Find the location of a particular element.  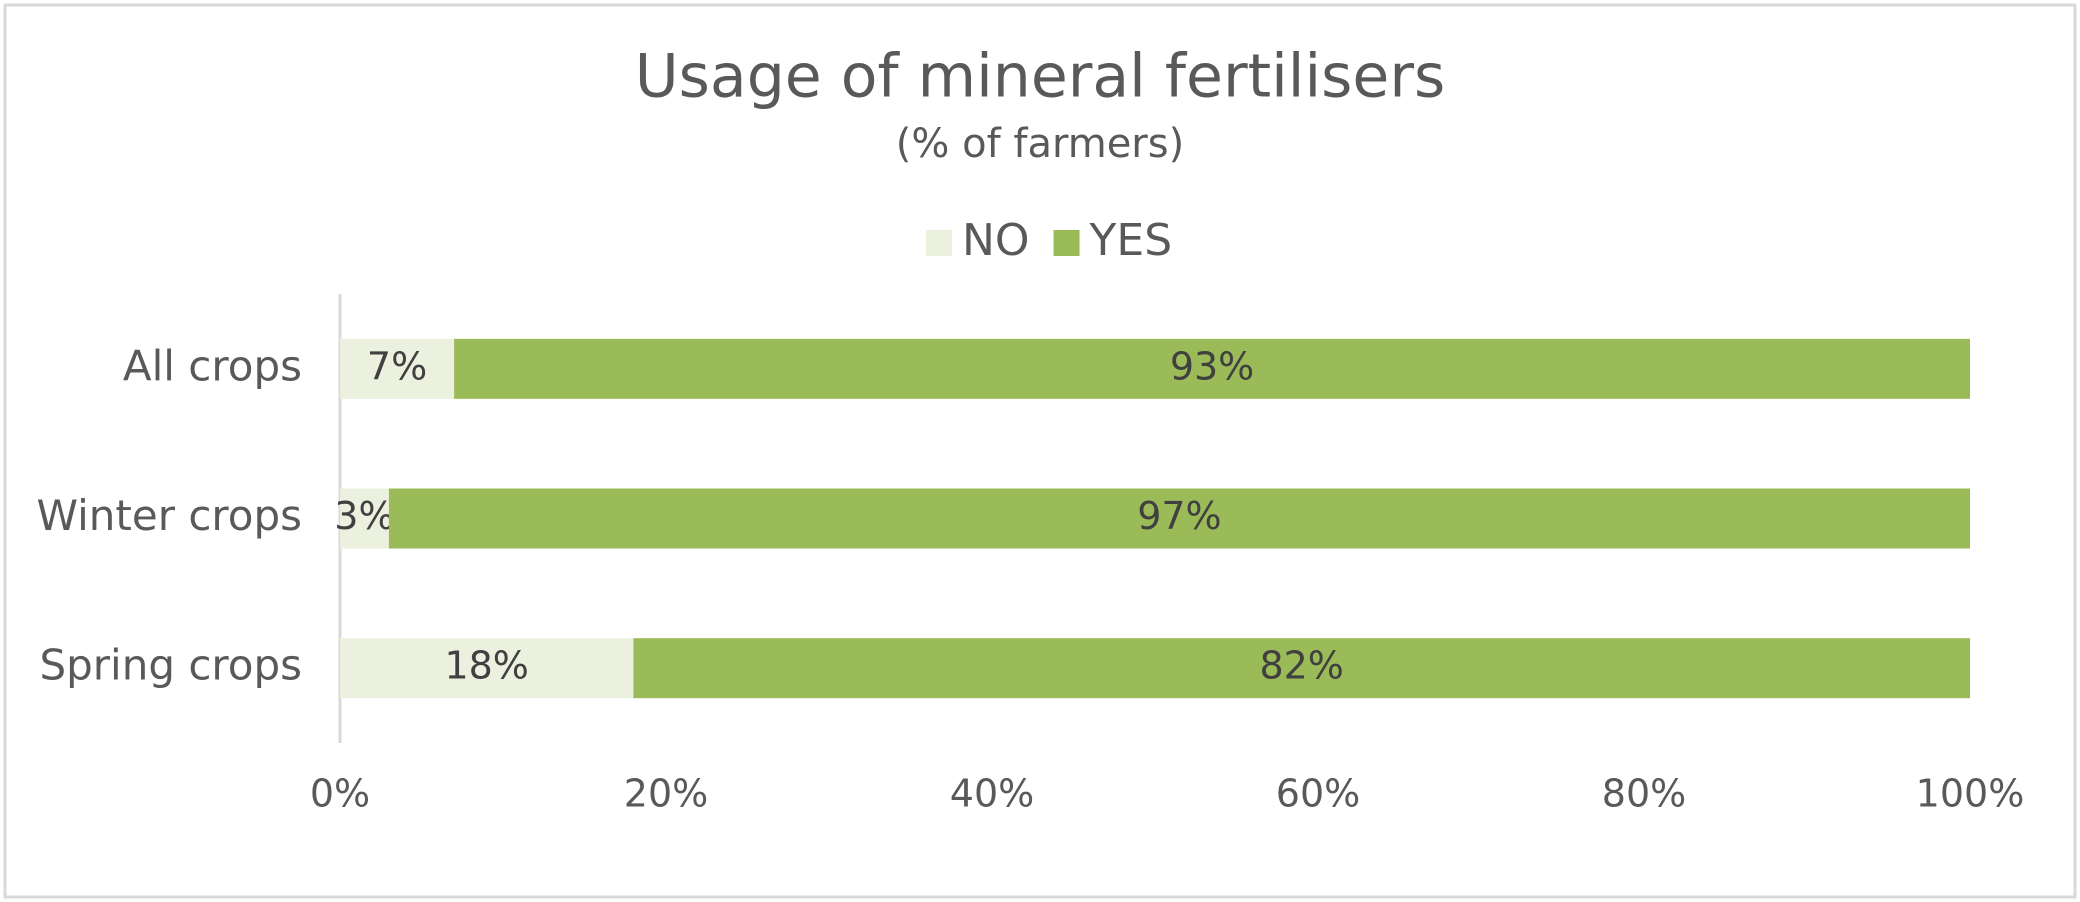

data-label: 82% is located at coordinates (1301, 666).